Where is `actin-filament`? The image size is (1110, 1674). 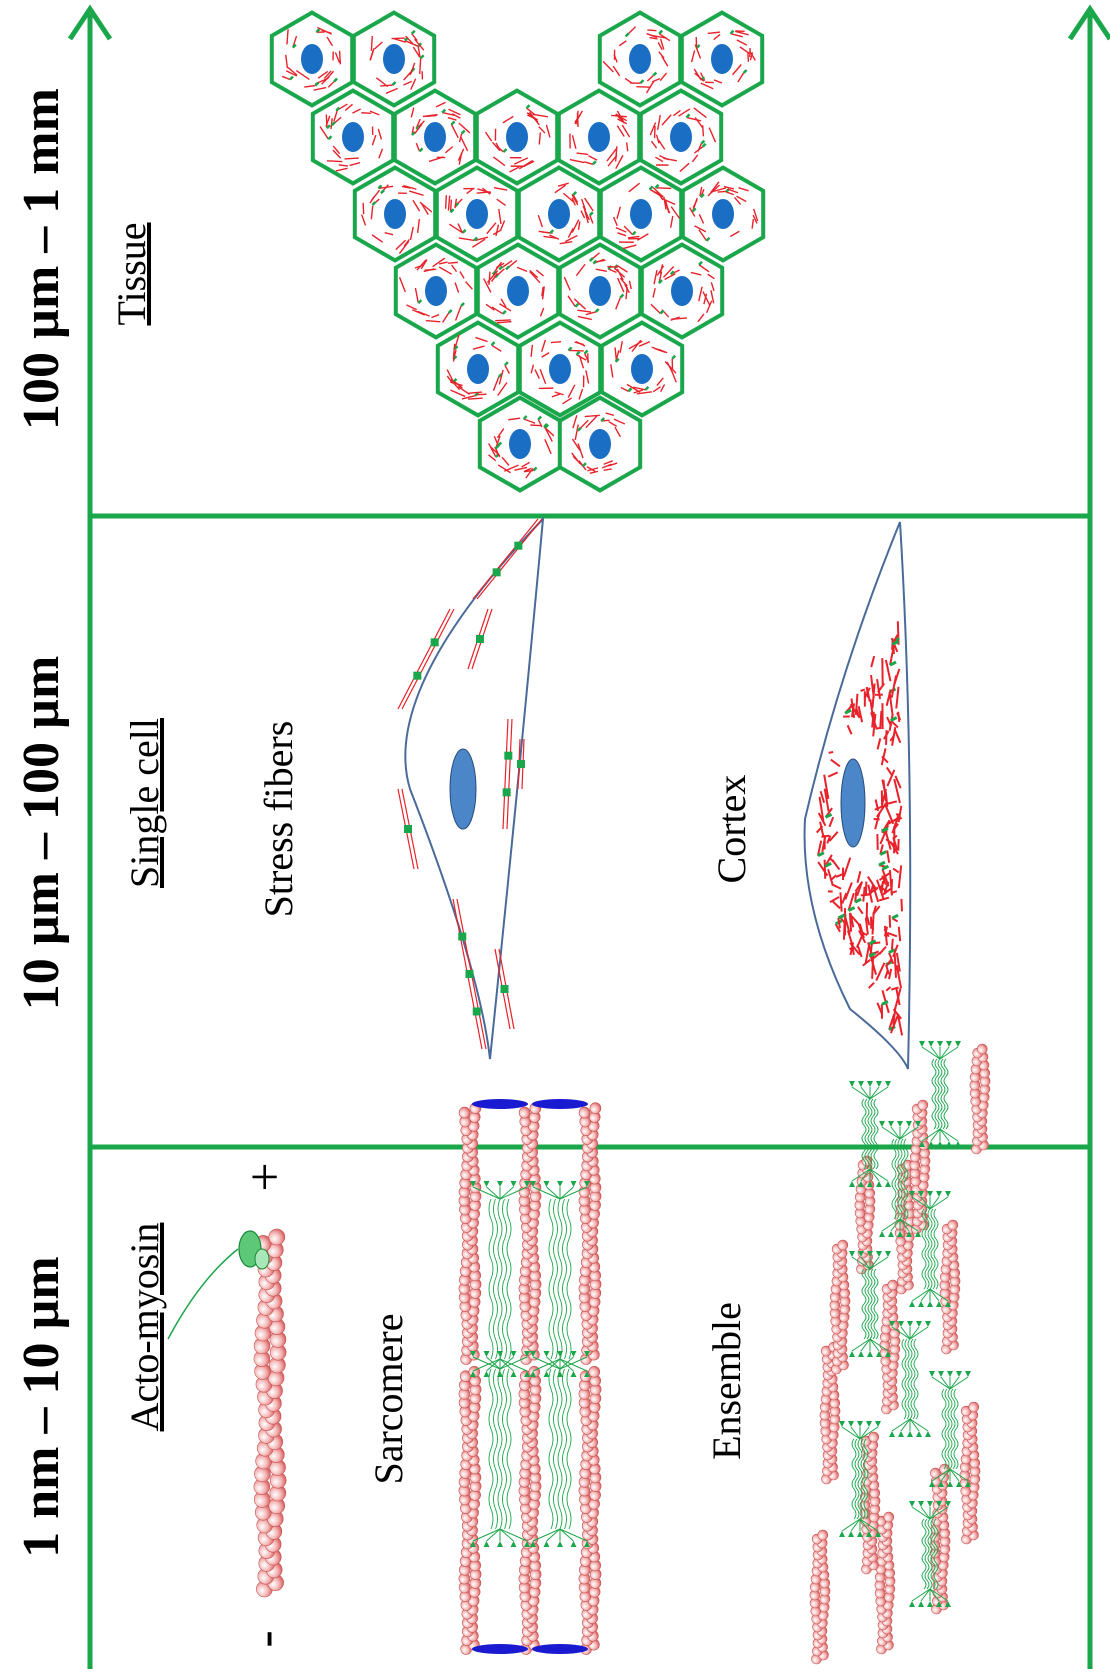
actin-filament is located at coordinates (270, 1413).